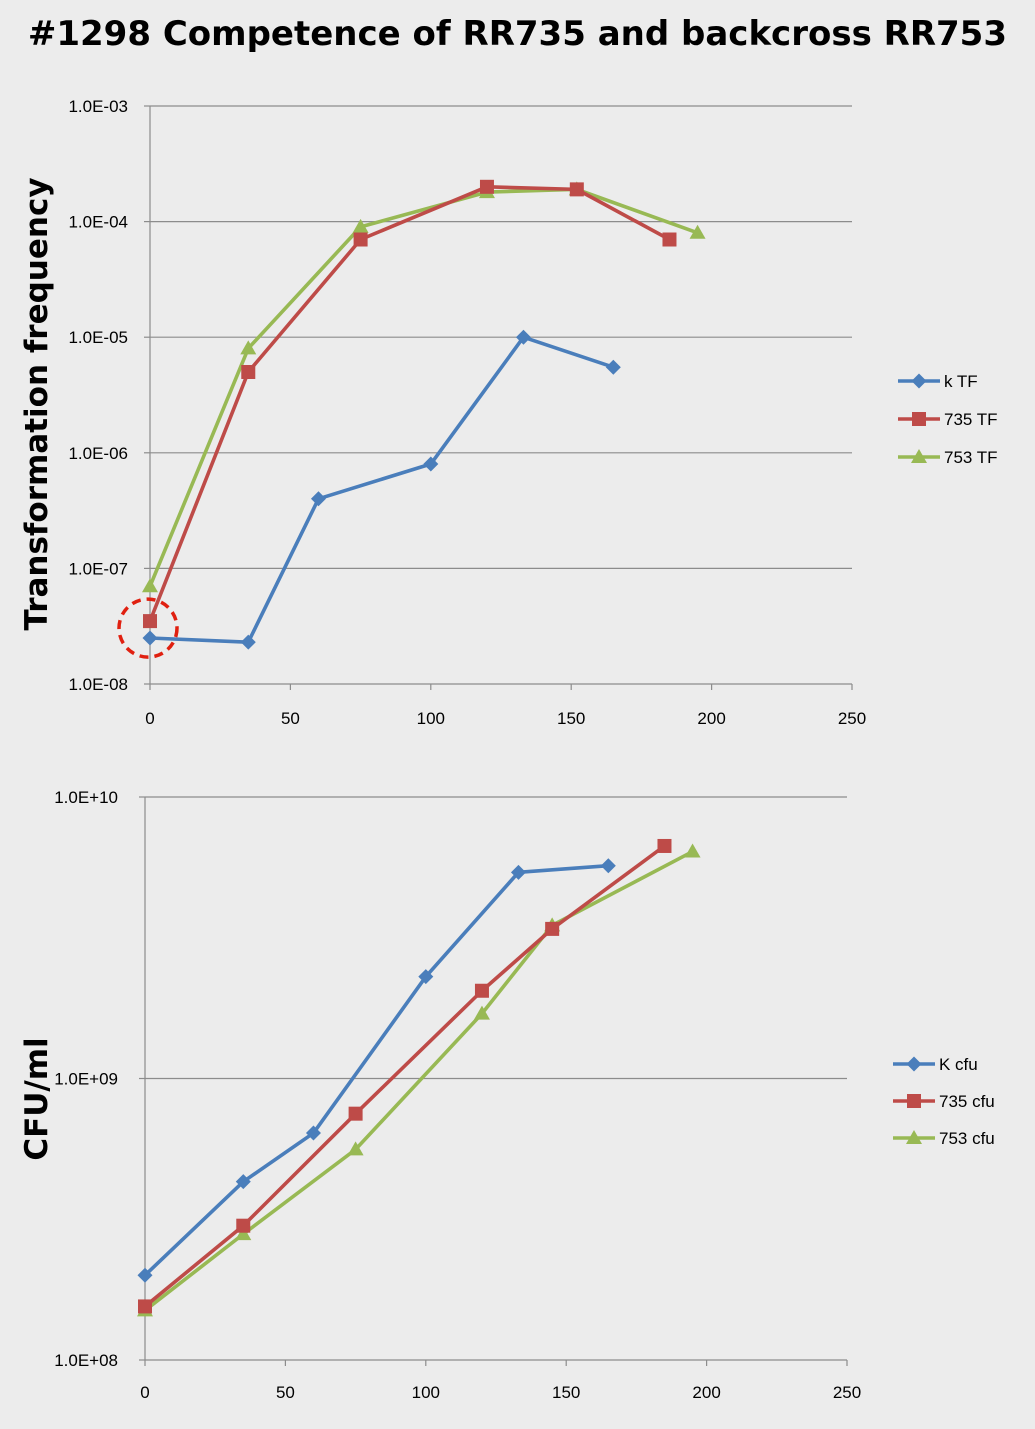 The width and height of the screenshot is (1035, 1429). I want to click on y-tick-label: 1.0E-07, so click(98, 568).